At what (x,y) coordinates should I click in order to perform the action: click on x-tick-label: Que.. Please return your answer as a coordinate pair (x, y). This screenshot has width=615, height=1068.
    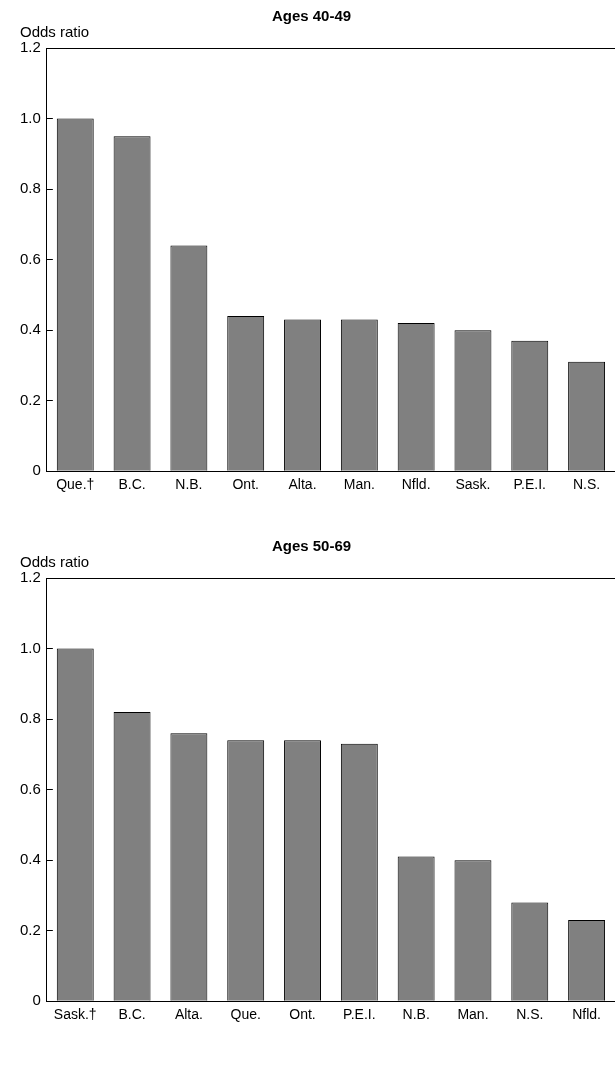
    Looking at the image, I should click on (245, 1014).